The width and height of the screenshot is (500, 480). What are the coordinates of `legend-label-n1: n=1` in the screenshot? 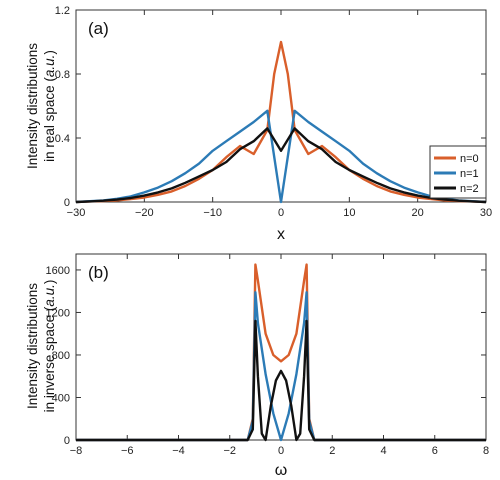 It's located at (469, 174).